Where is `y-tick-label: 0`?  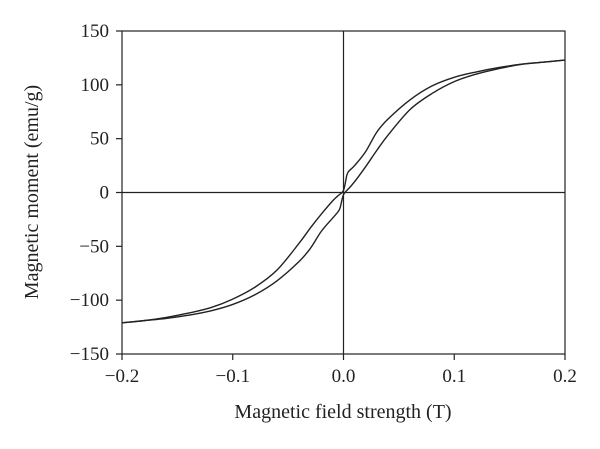 y-tick-label: 0 is located at coordinates (105, 193).